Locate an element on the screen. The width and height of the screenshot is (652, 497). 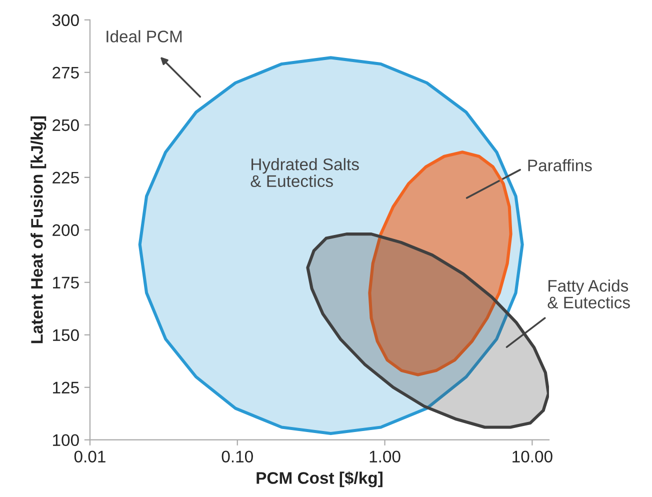
y-tick-label: 150 is located at coordinates (66, 335).